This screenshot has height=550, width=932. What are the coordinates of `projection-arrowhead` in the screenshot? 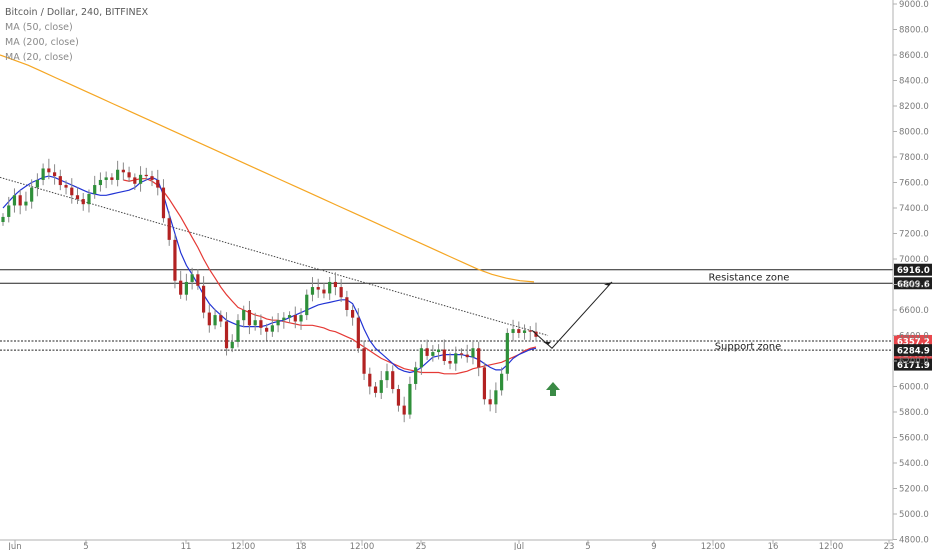 It's located at (608, 283).